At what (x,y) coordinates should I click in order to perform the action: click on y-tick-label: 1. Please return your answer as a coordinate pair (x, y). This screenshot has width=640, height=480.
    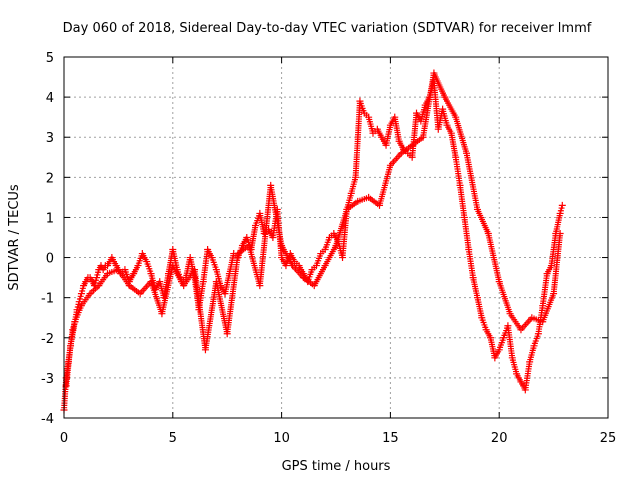
    Looking at the image, I should click on (50, 218).